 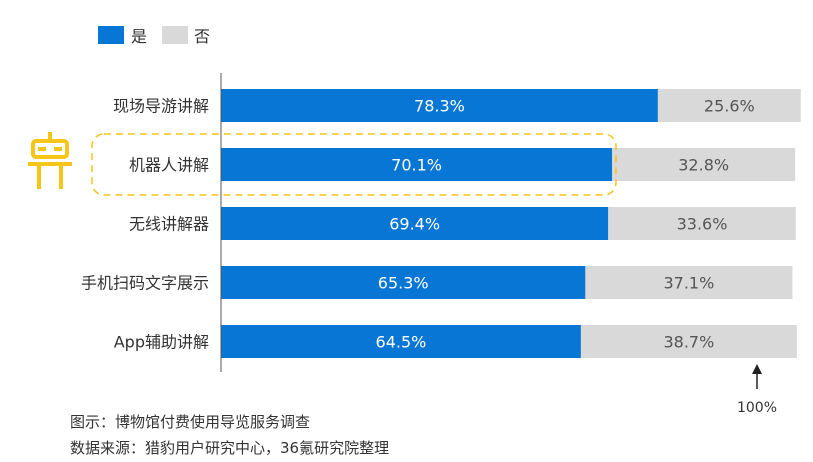 What do you see at coordinates (145, 283) in the screenshot?
I see `category-label: 手机扫码文字展示` at bounding box center [145, 283].